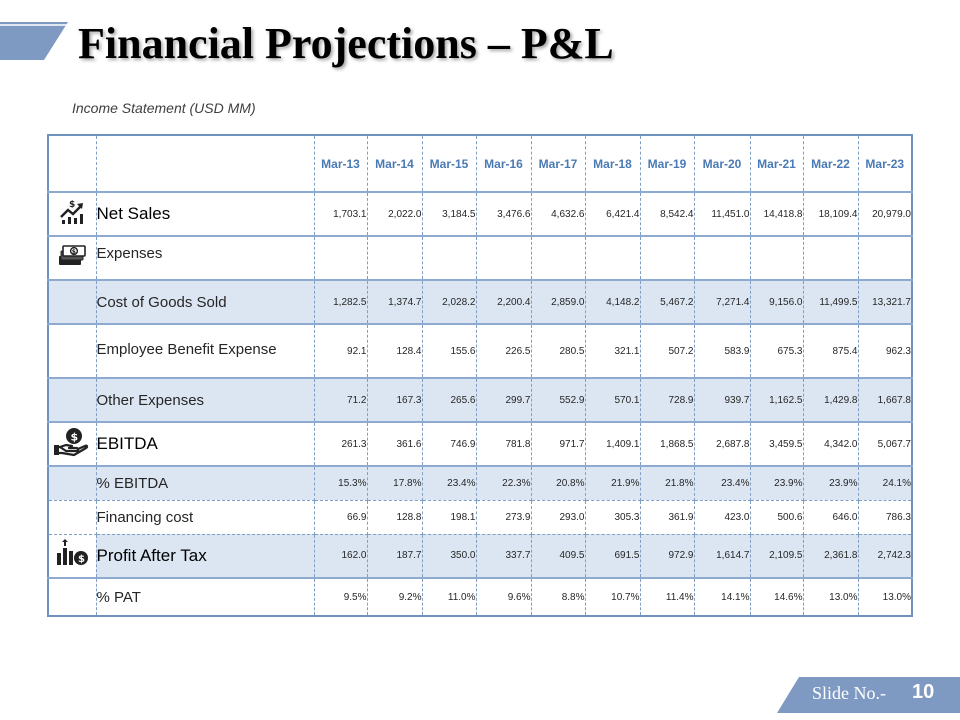 The height and width of the screenshot is (720, 960). I want to click on value-cell: 321.1, so click(612, 351).